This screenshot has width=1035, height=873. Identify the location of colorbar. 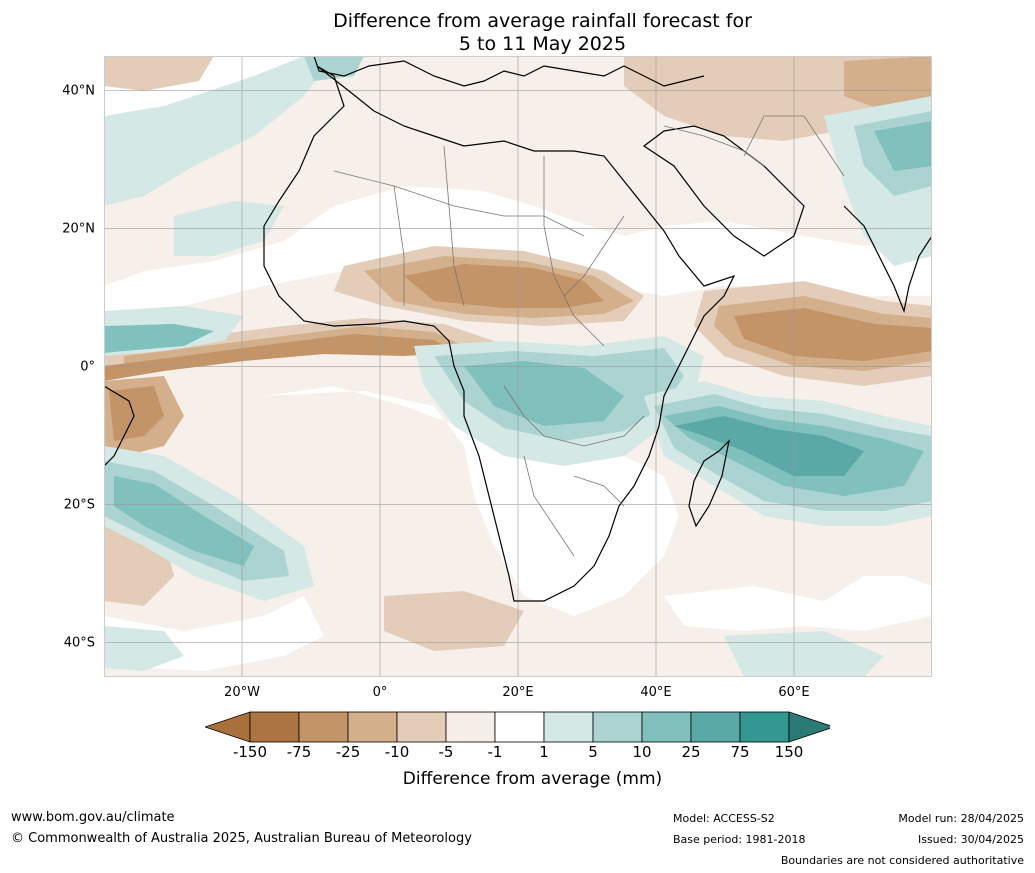
(519, 727).